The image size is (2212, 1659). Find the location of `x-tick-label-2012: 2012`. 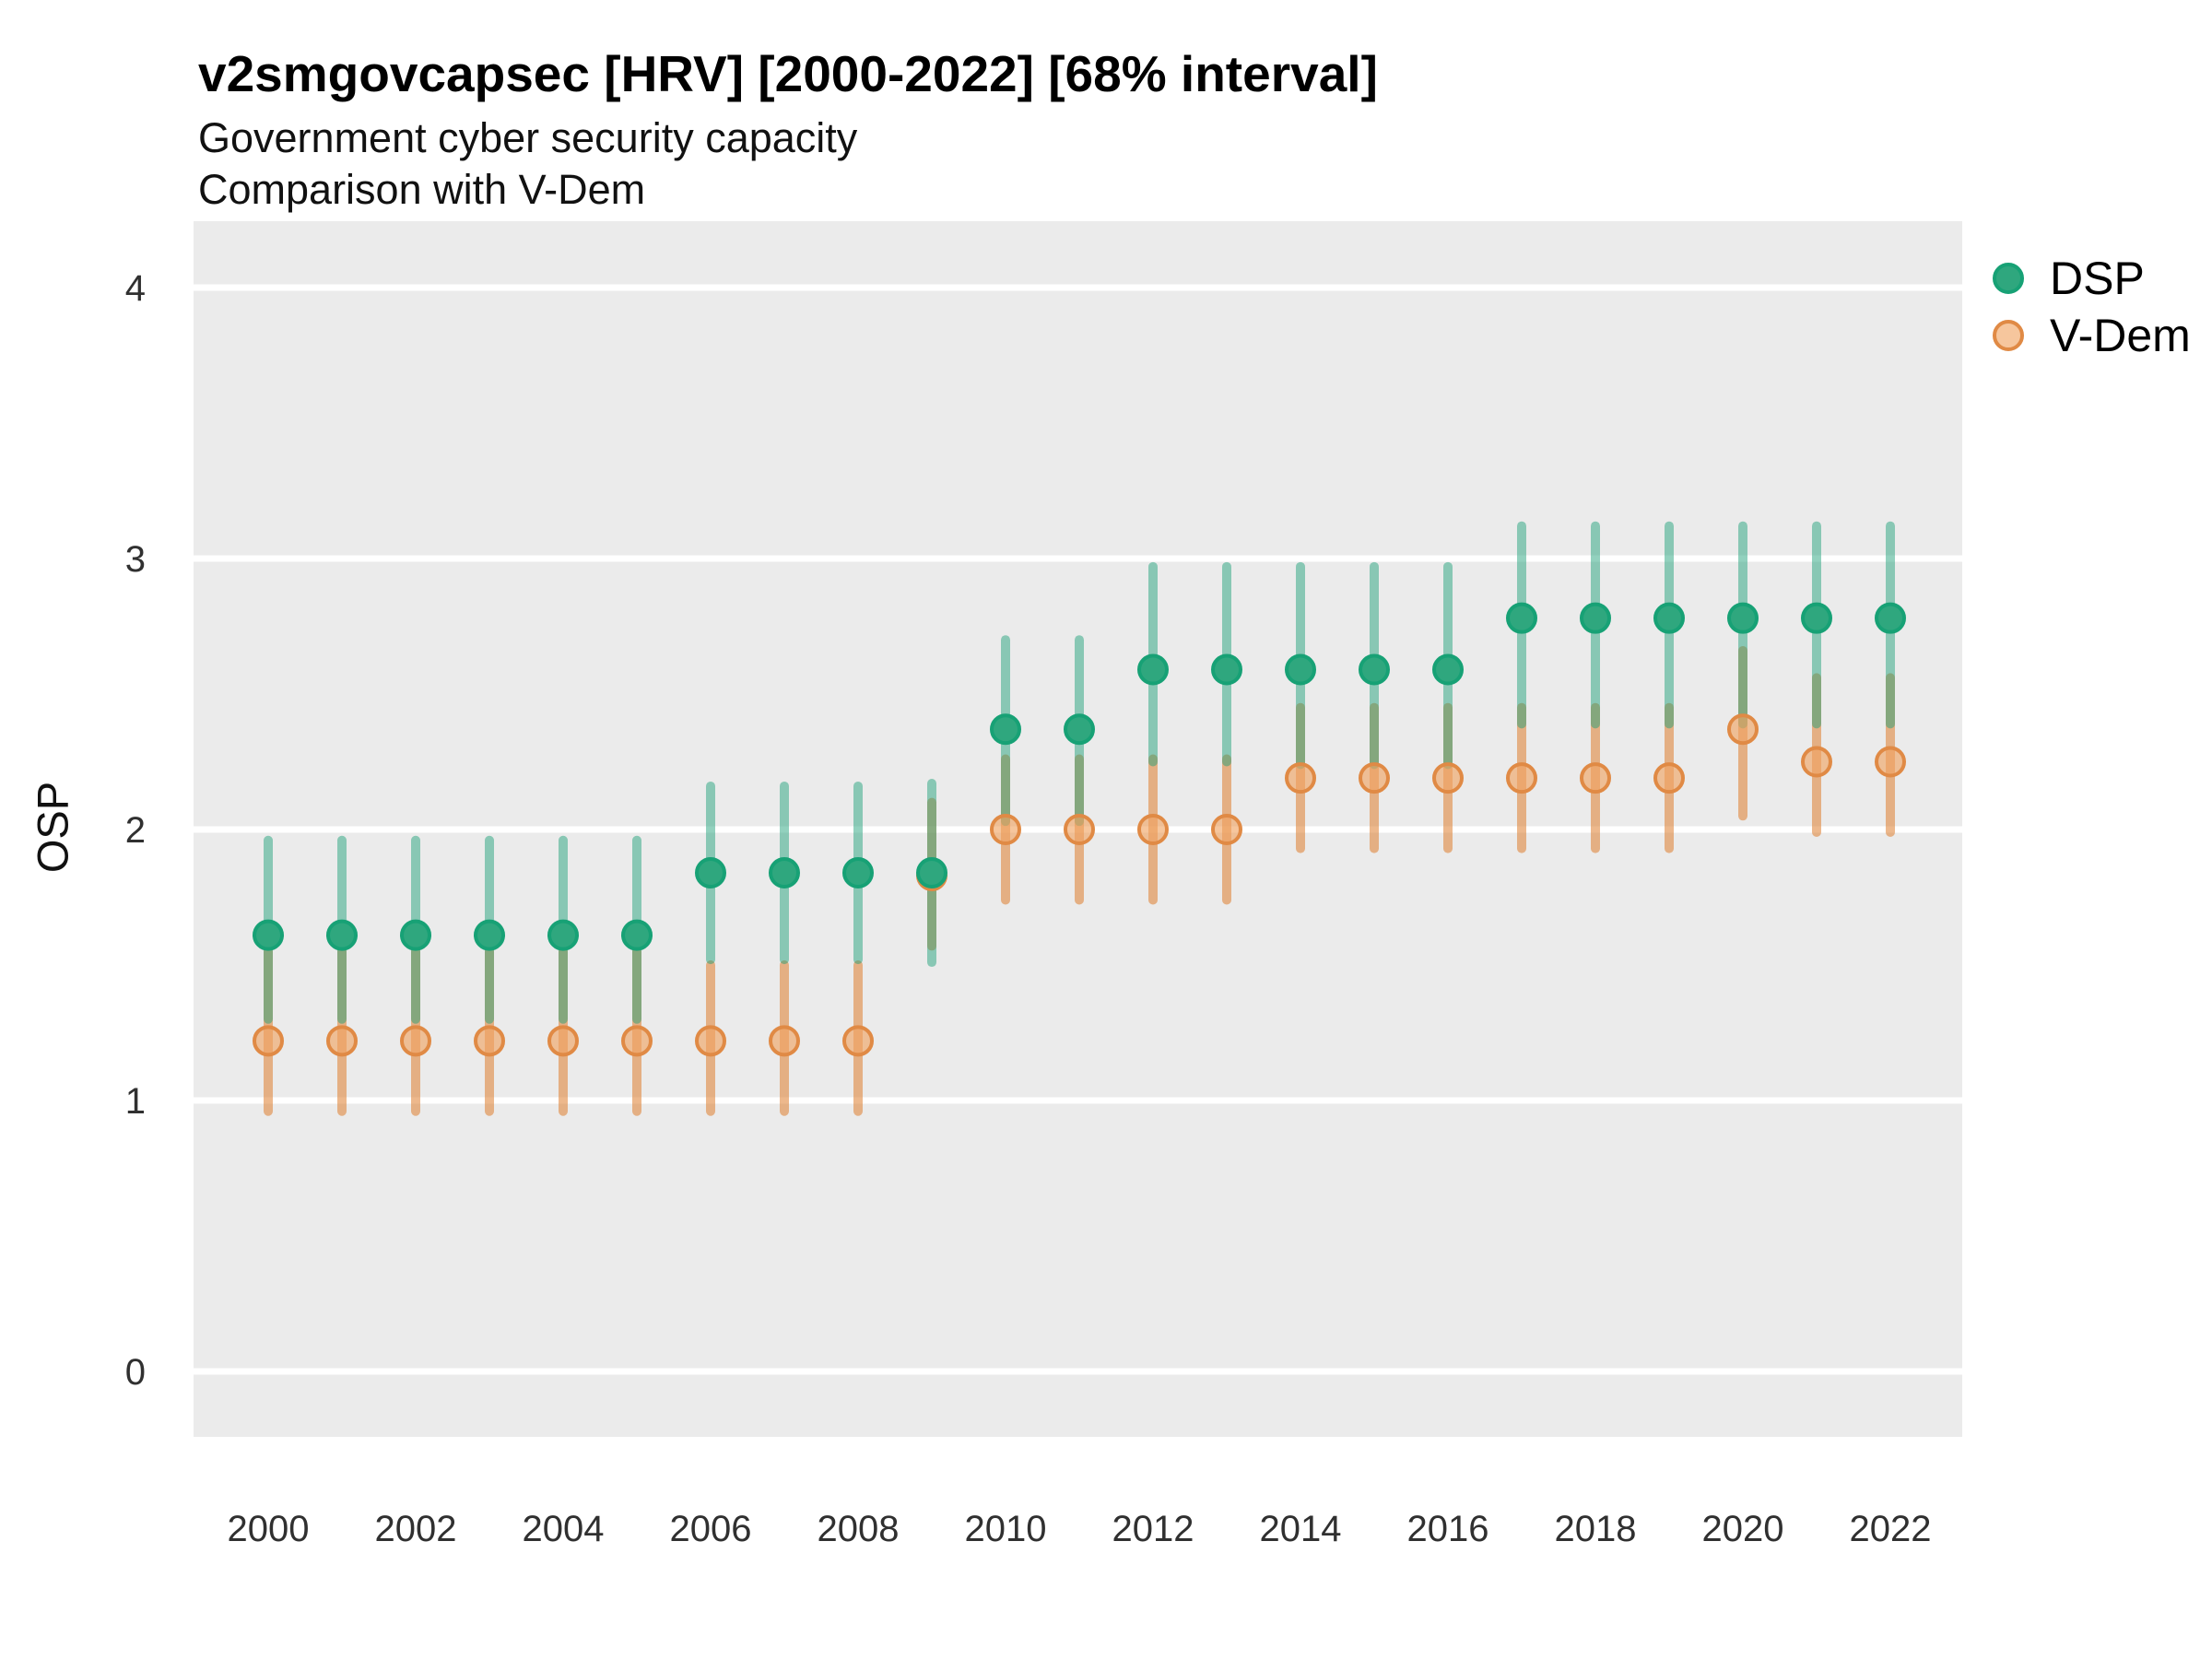

x-tick-label-2012: 2012 is located at coordinates (1153, 1529).